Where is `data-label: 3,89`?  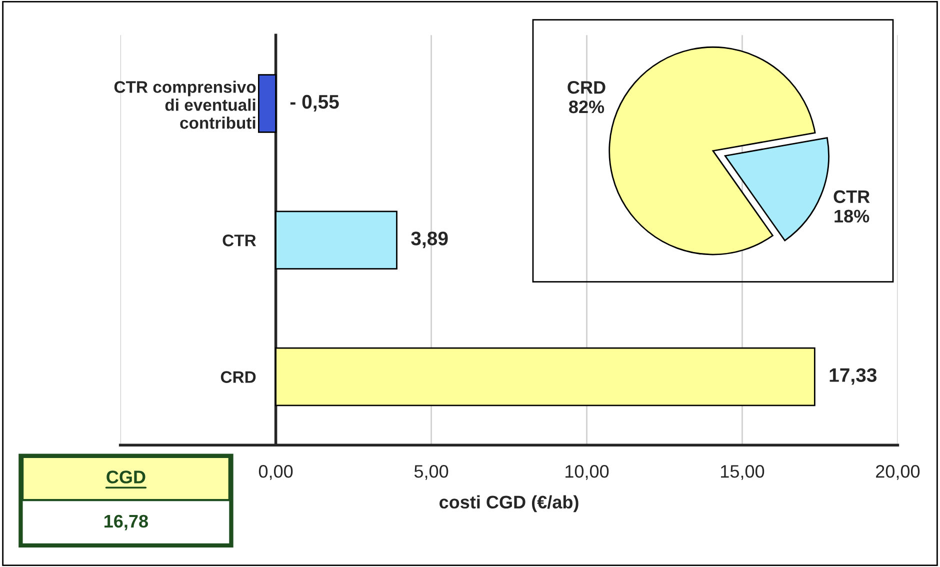
data-label: 3,89 is located at coordinates (429, 240).